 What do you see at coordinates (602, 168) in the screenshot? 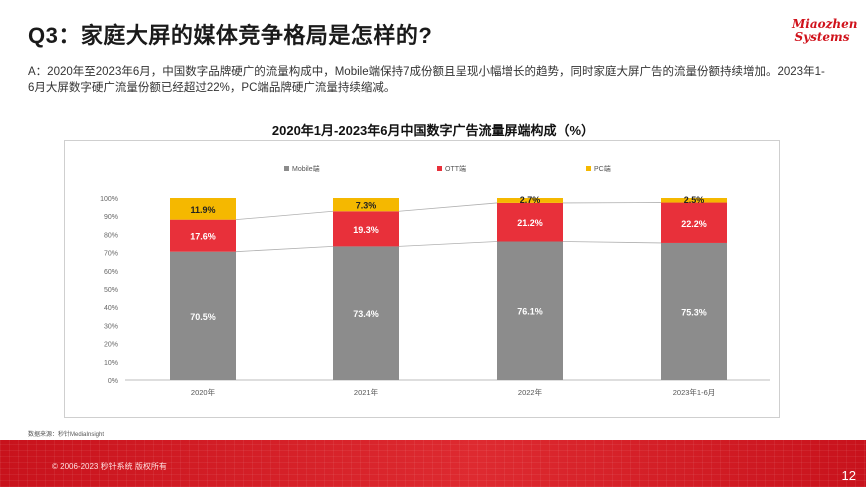
I see `legend-label: PC端` at bounding box center [602, 168].